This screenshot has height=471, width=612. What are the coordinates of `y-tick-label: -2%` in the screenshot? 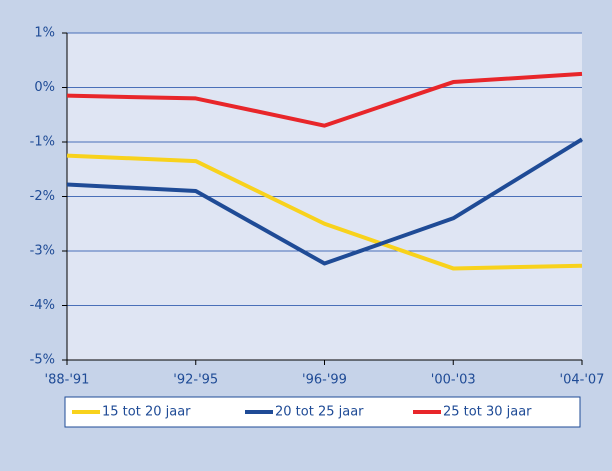 It's located at (42, 196).